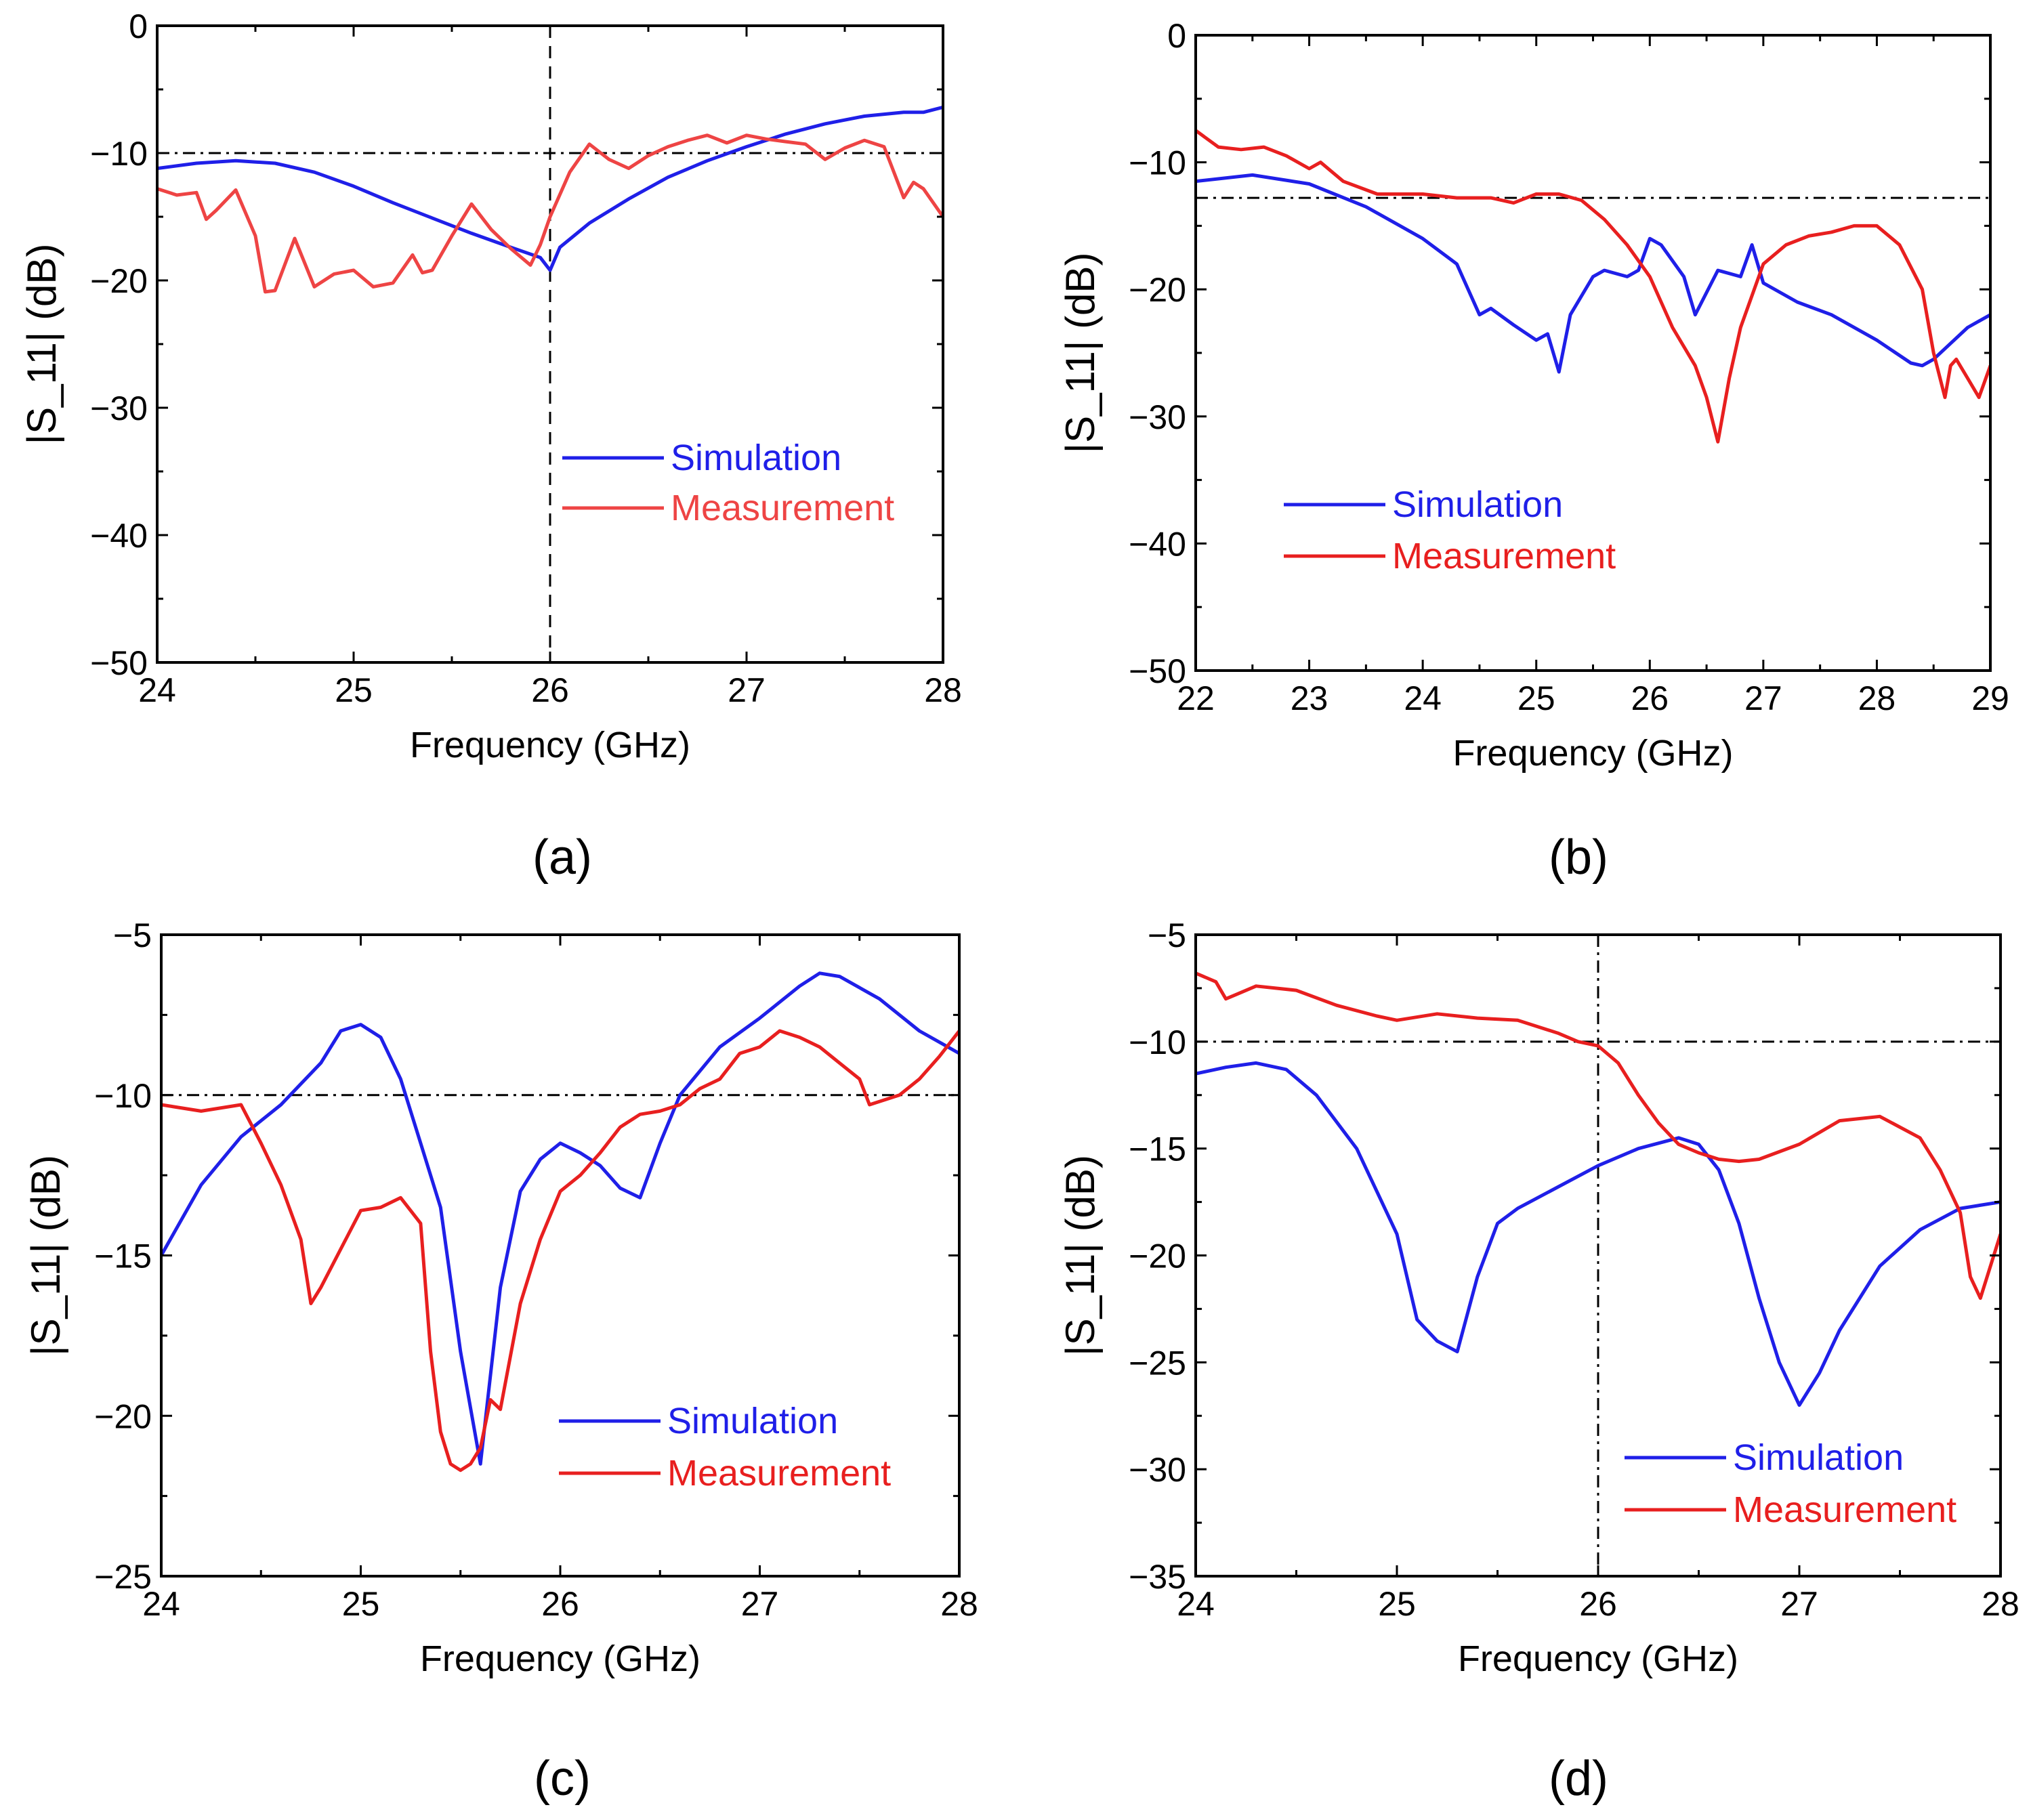  Describe the element at coordinates (1578, 857) in the screenshot. I see `panel-label: (b)` at that location.